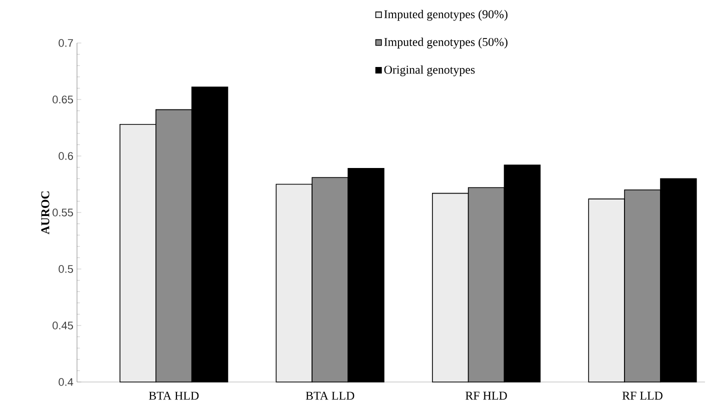 Image resolution: width=716 pixels, height=413 pixels. What do you see at coordinates (65, 43) in the screenshot?
I see `y-tick-label: 0.7` at bounding box center [65, 43].